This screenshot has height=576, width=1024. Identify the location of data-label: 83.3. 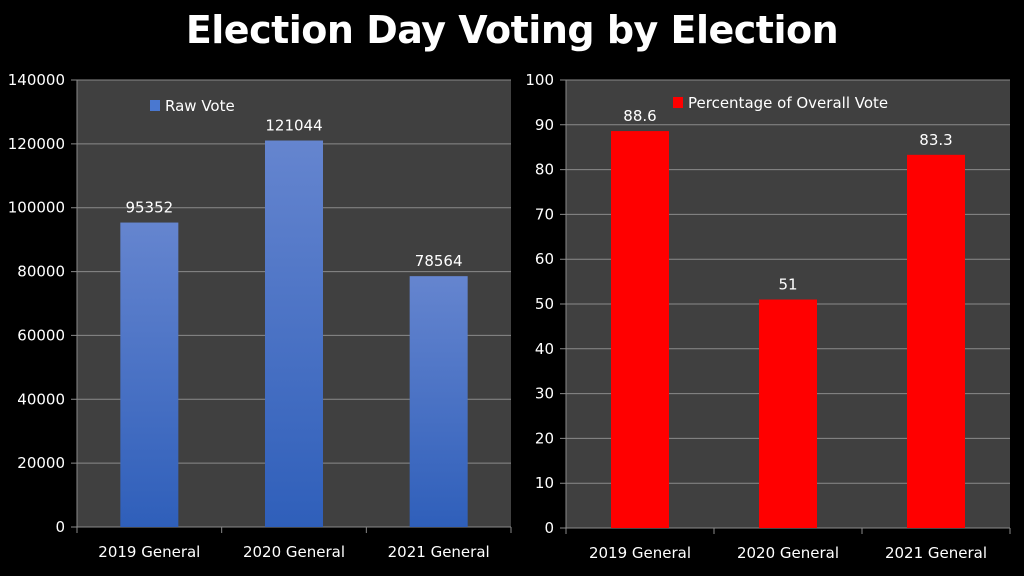
(935, 140).